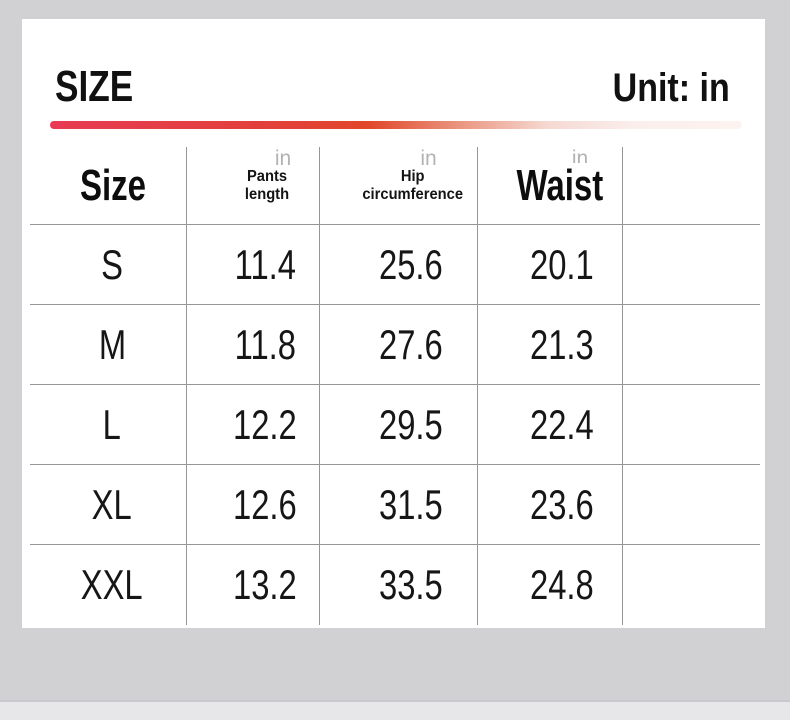 The image size is (790, 720). Describe the element at coordinates (410, 584) in the screenshot. I see `cell-value: 33.5` at that location.